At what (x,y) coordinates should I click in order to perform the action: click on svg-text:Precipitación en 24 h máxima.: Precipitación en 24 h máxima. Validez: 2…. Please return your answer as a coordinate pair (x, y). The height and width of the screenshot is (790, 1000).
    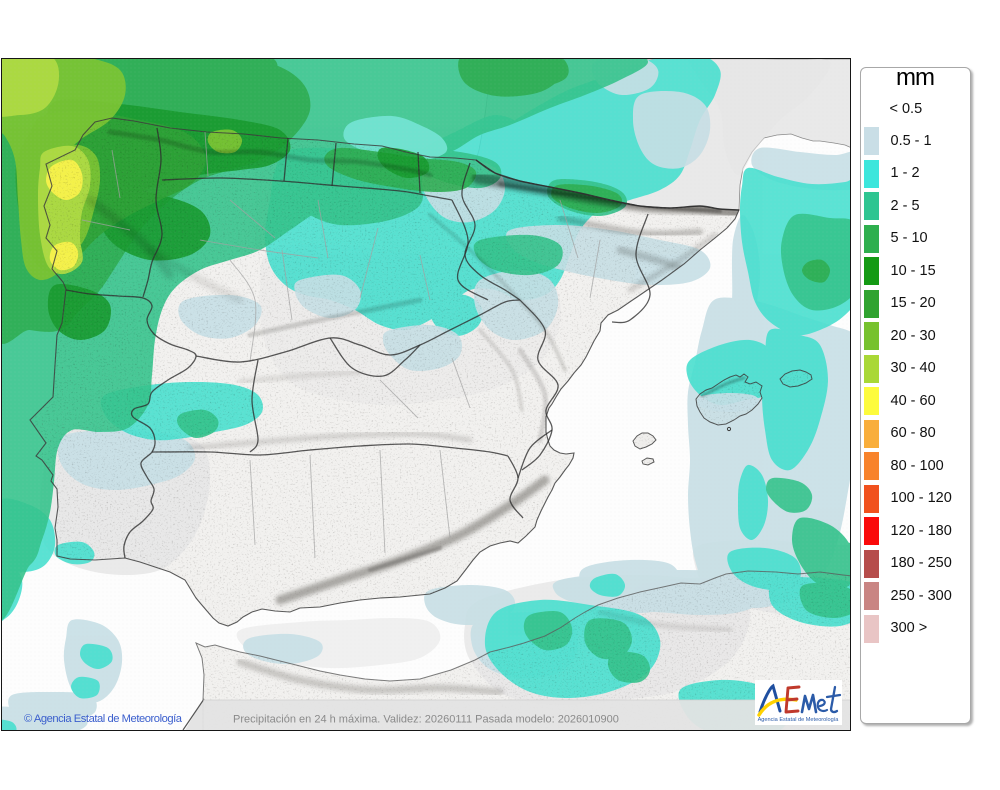
    Looking at the image, I should click on (426, 719).